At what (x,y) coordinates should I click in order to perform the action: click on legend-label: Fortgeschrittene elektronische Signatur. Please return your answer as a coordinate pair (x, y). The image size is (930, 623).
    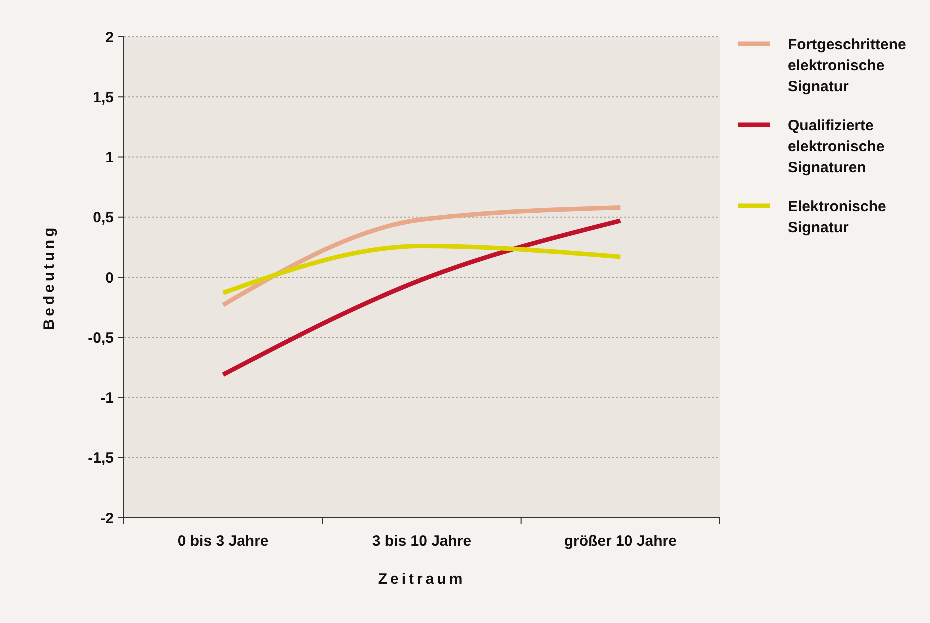
    Looking at the image, I should click on (847, 66).